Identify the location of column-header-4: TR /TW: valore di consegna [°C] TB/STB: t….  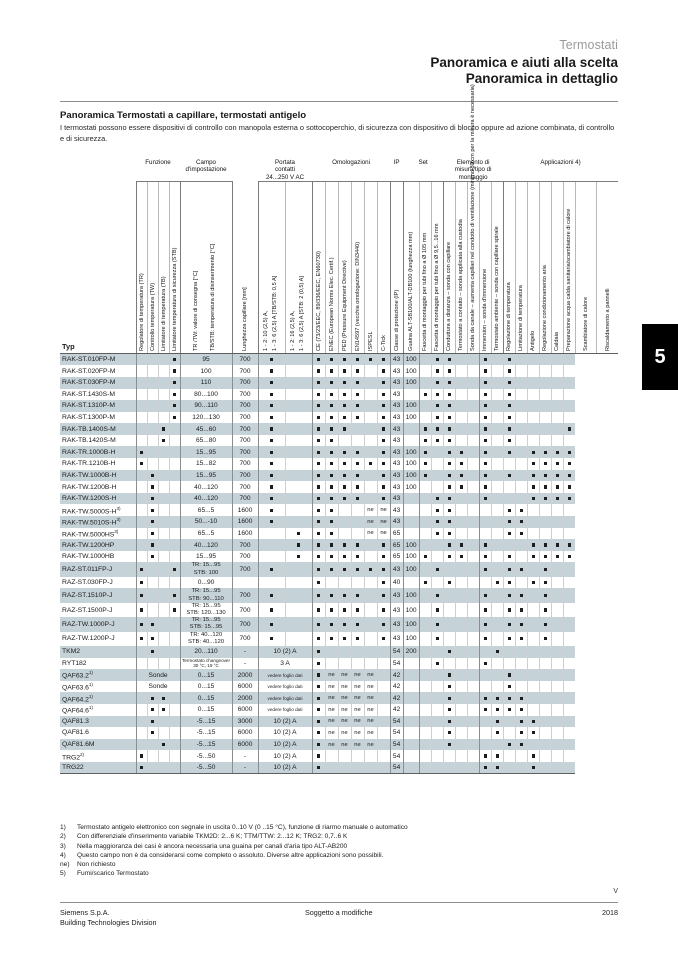
(206, 268).